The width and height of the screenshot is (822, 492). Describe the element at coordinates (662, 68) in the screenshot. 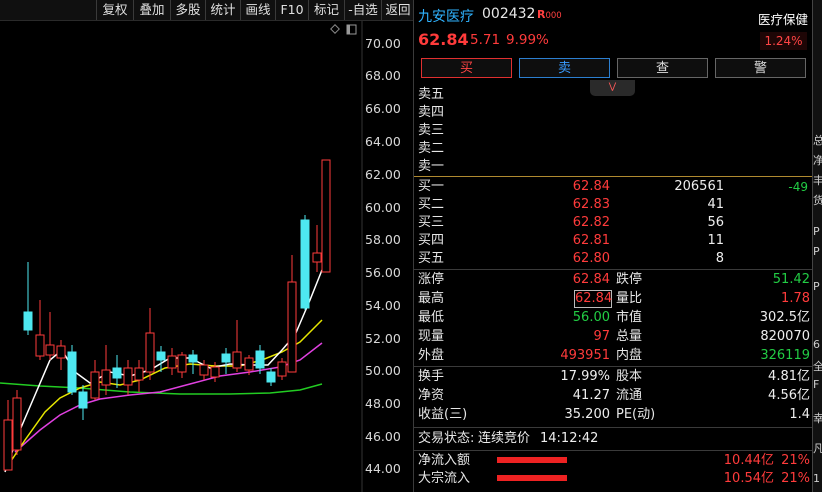

I see `query-button: 查` at that location.